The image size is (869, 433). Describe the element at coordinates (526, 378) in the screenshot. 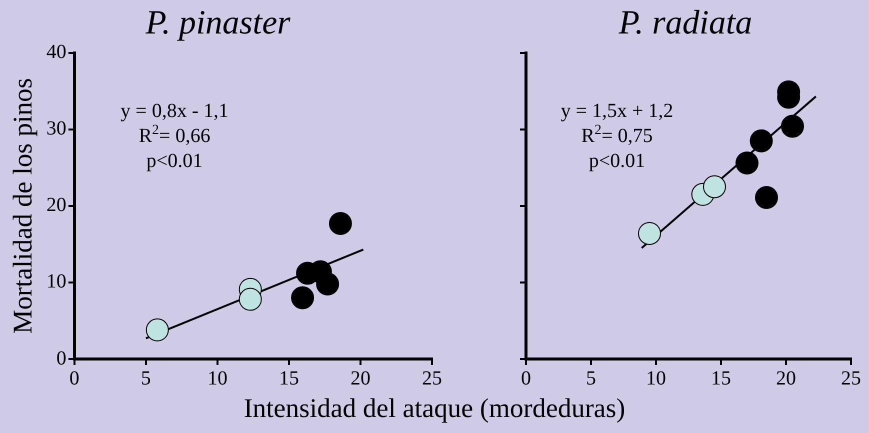

I see `x-tick-label: 0` at that location.